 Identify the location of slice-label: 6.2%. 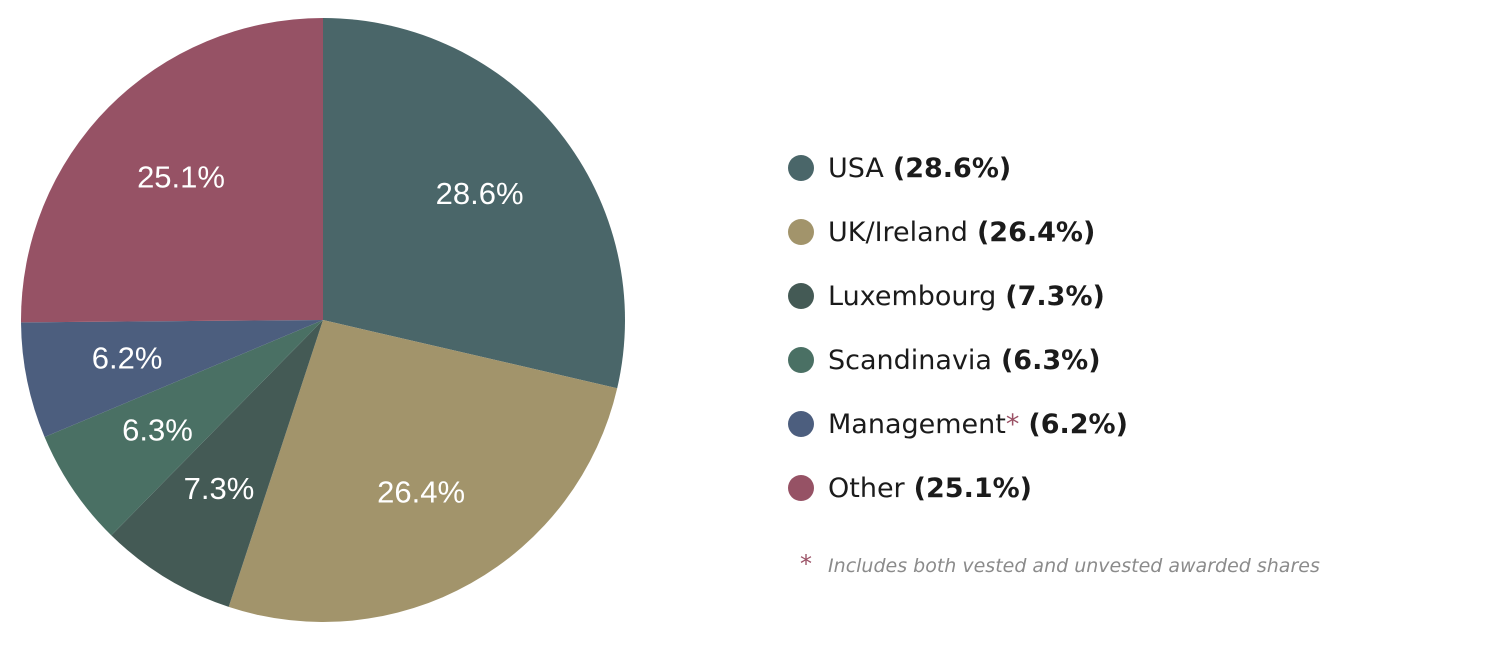
(127, 357).